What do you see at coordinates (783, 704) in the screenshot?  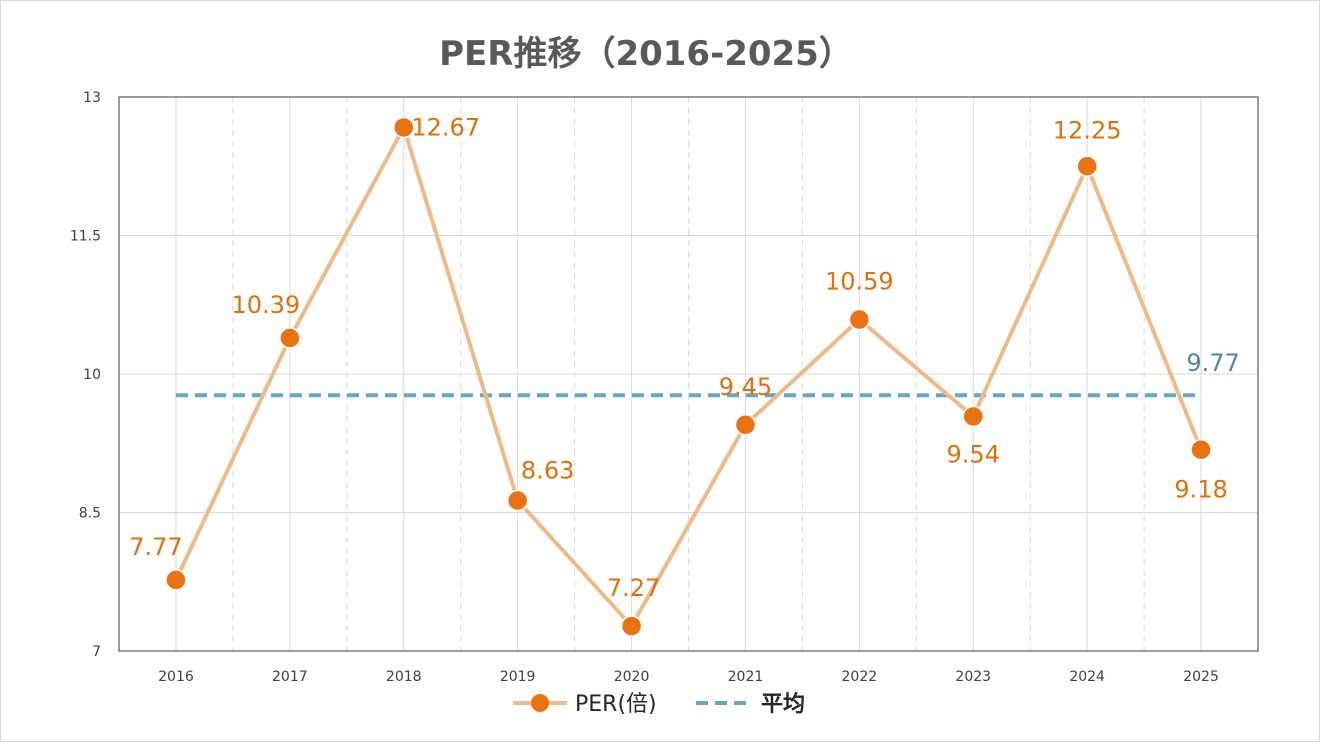 I see `legend-label-average: 平均` at bounding box center [783, 704].